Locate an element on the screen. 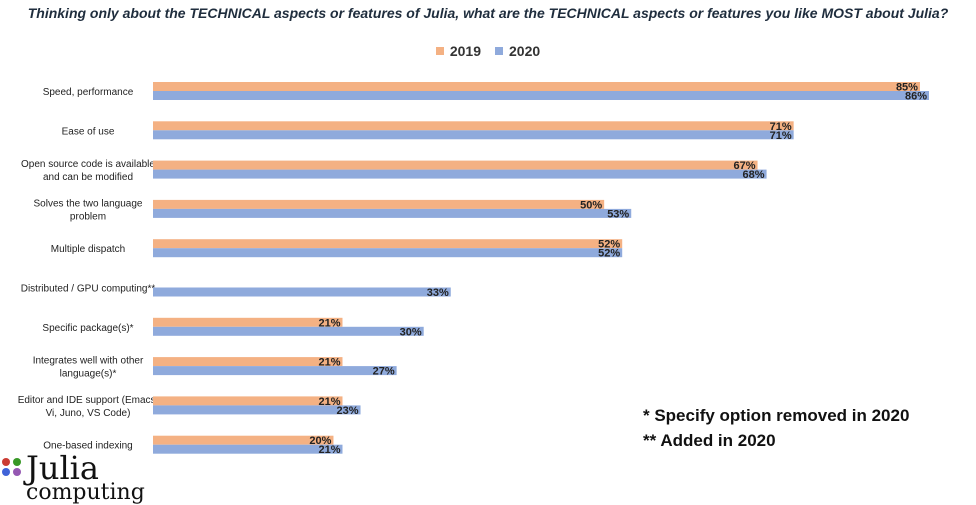 The width and height of the screenshot is (976, 505). value-label-2020: 23% is located at coordinates (348, 411).